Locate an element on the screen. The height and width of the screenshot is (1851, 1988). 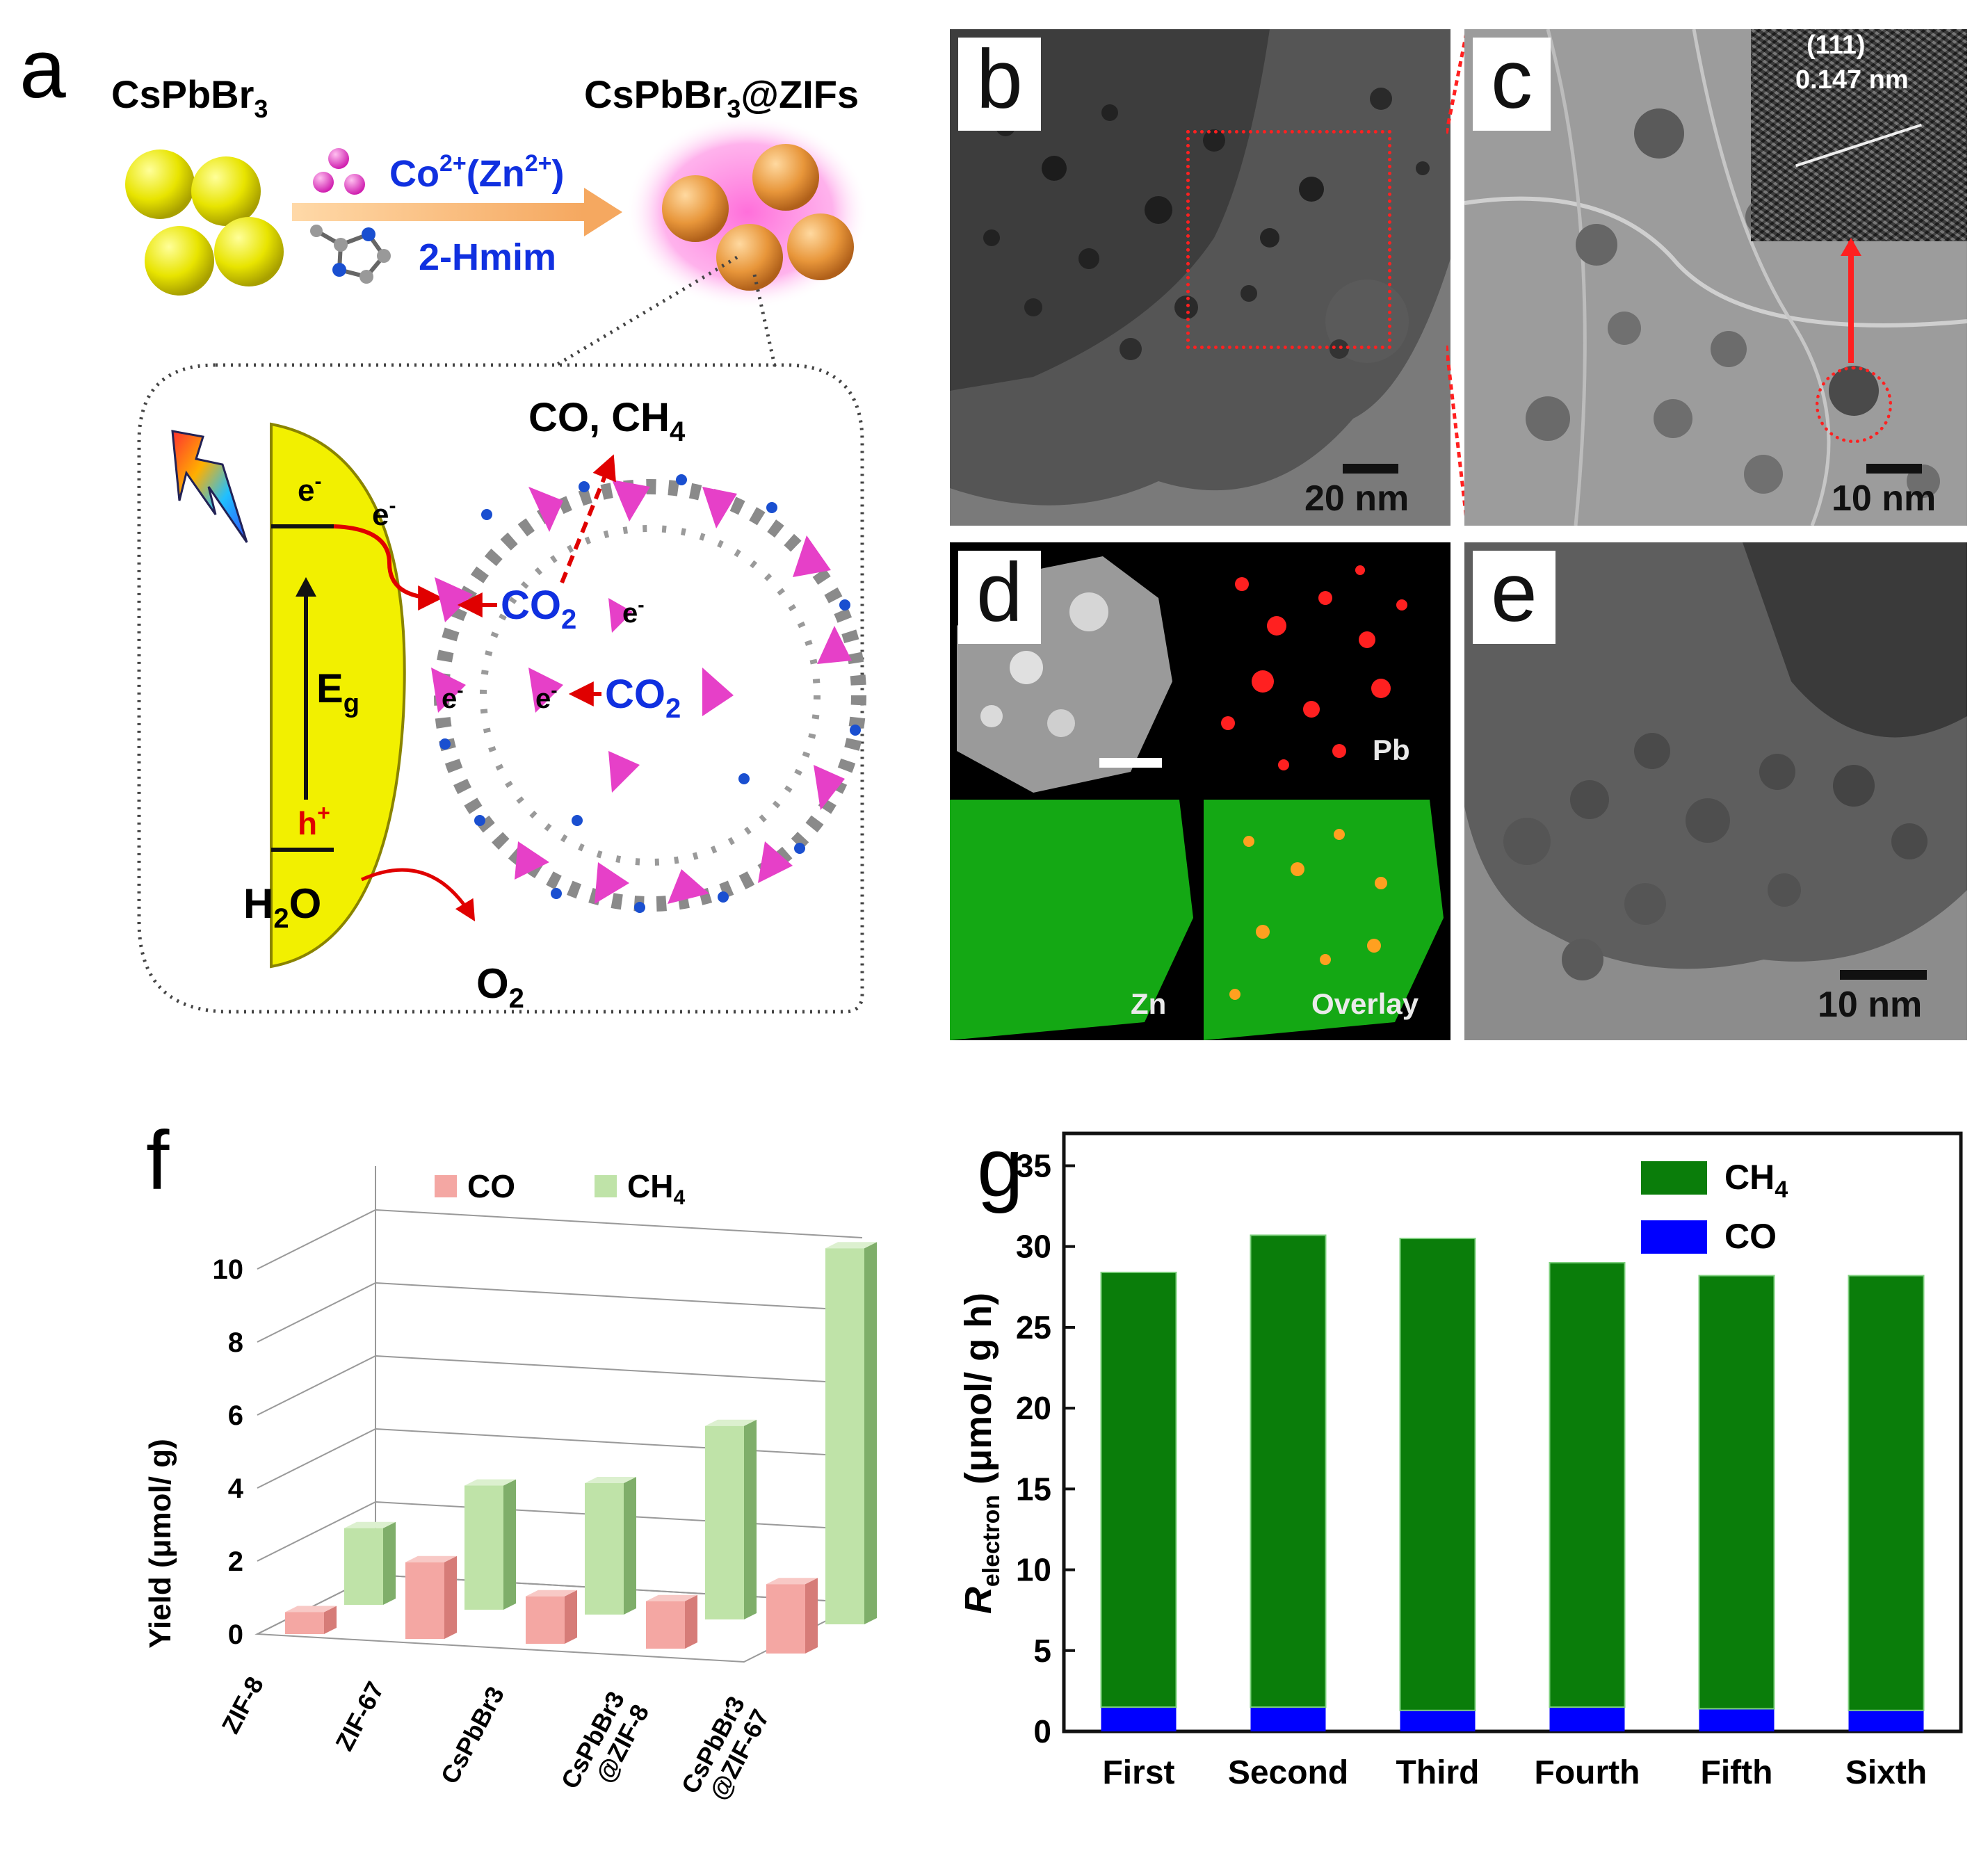
panel-b-texture is located at coordinates (1200, 277).